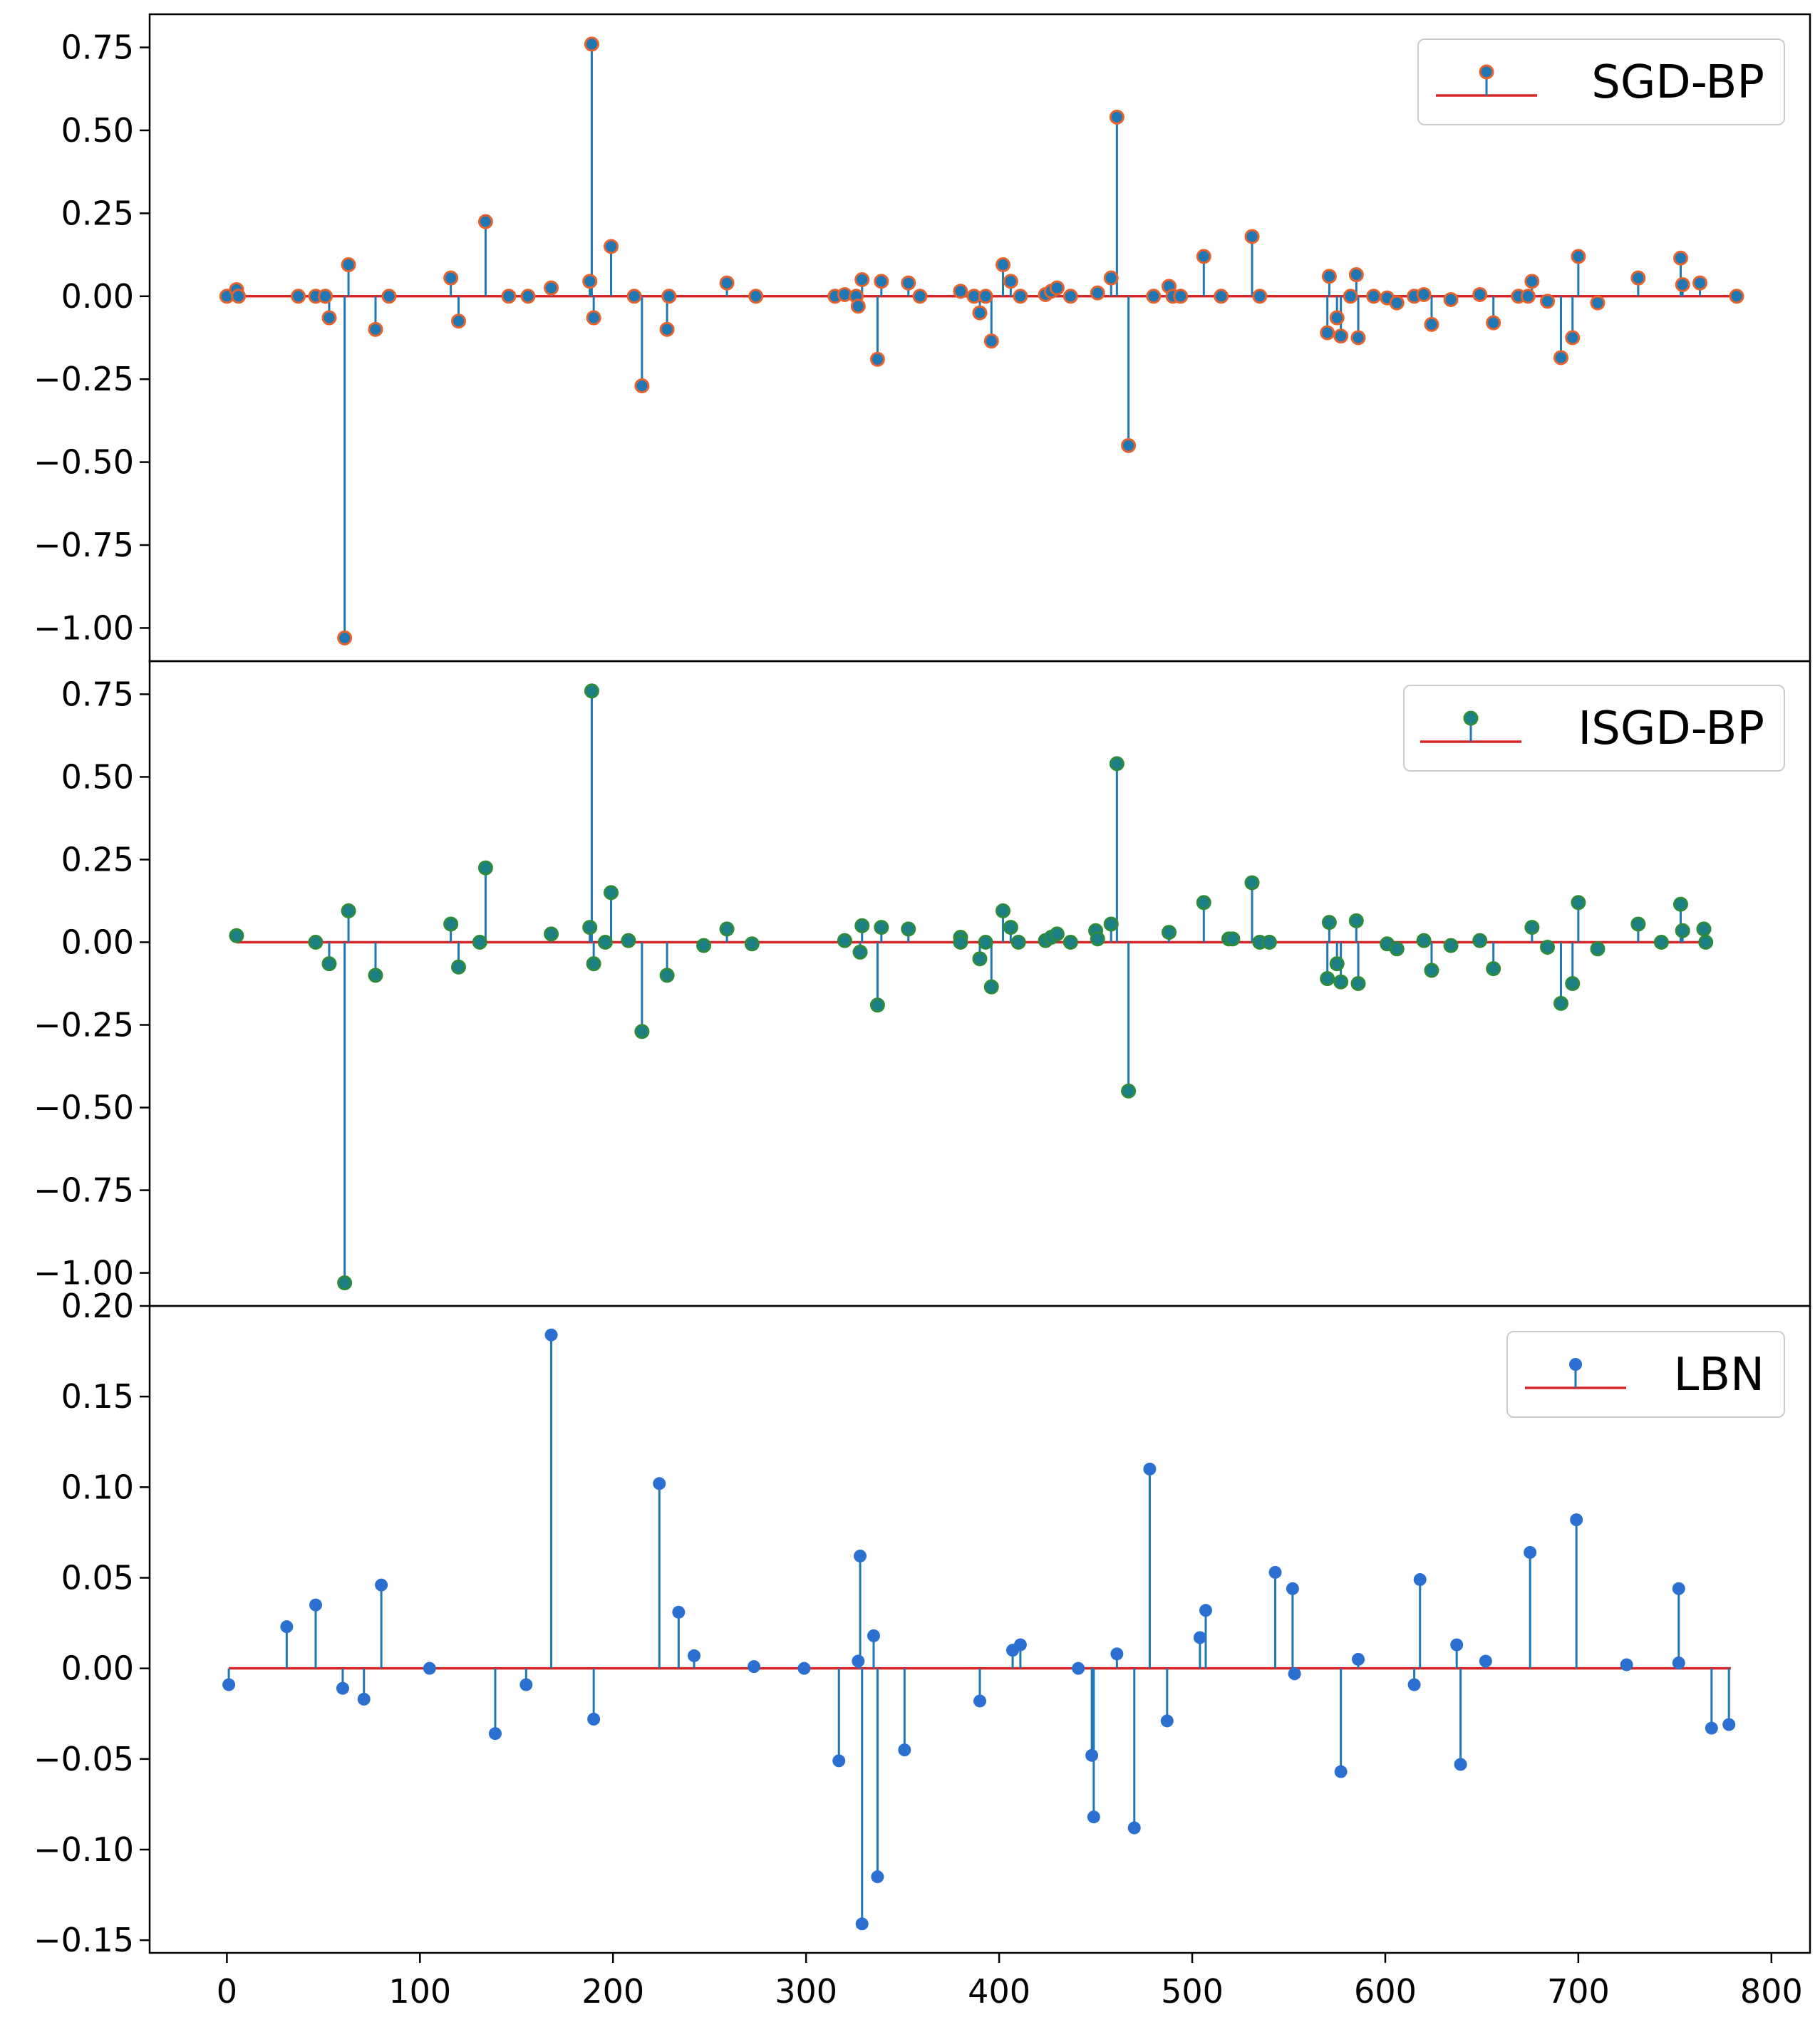 This screenshot has width=1820, height=2017. What do you see at coordinates (97, 859) in the screenshot?
I see `y-tick-label: 0.25` at bounding box center [97, 859].